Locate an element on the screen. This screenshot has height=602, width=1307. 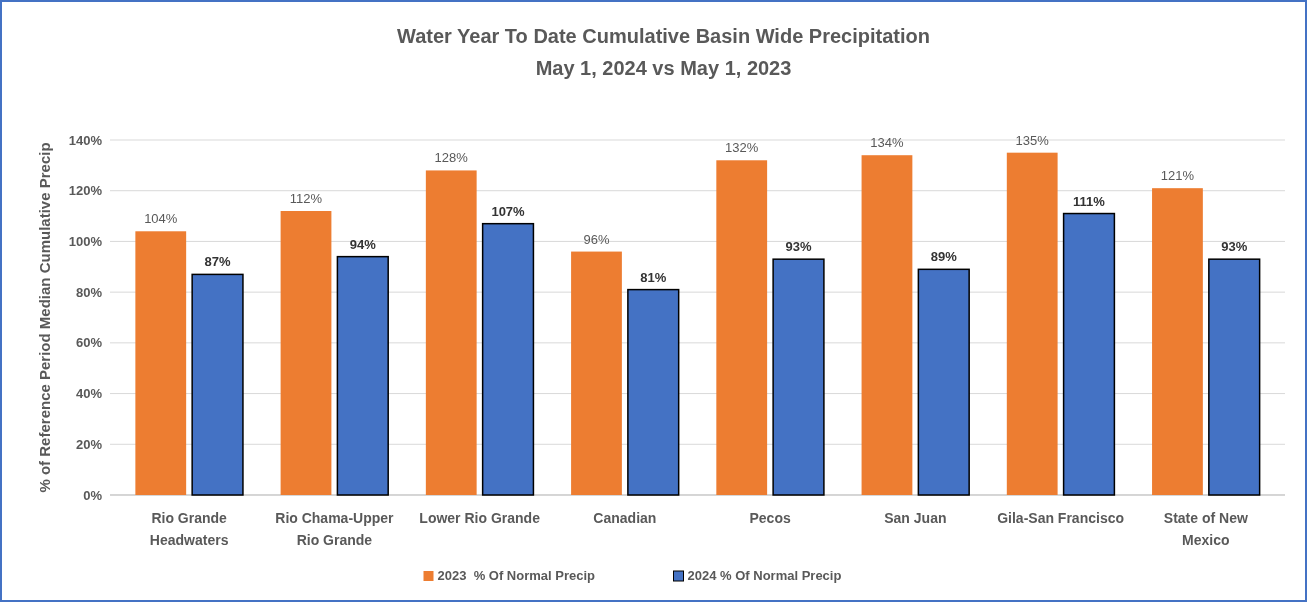
x-tick-label: Canadian is located at coordinates (625, 518).